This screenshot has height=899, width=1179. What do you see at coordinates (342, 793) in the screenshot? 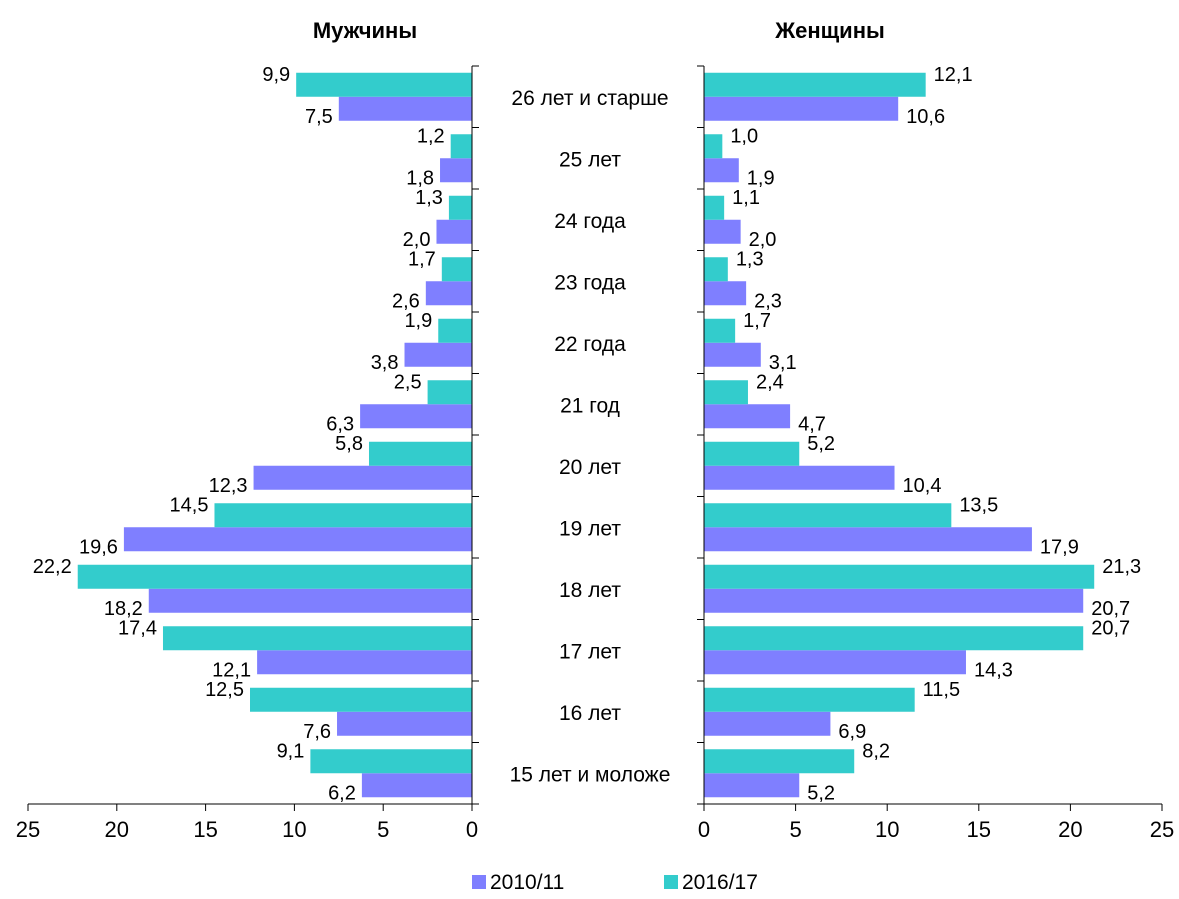
I see `data-label: 6,2` at bounding box center [342, 793].